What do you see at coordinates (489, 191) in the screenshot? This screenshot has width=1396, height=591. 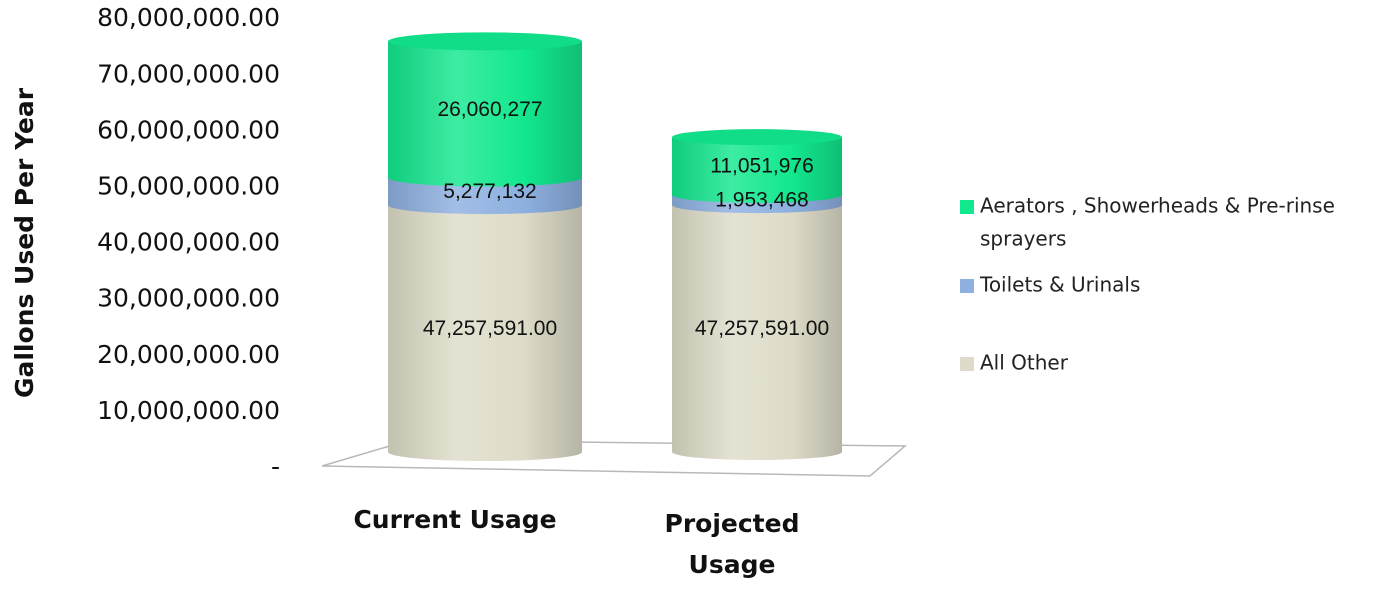 I see `data-label: 5,277,132` at bounding box center [489, 191].